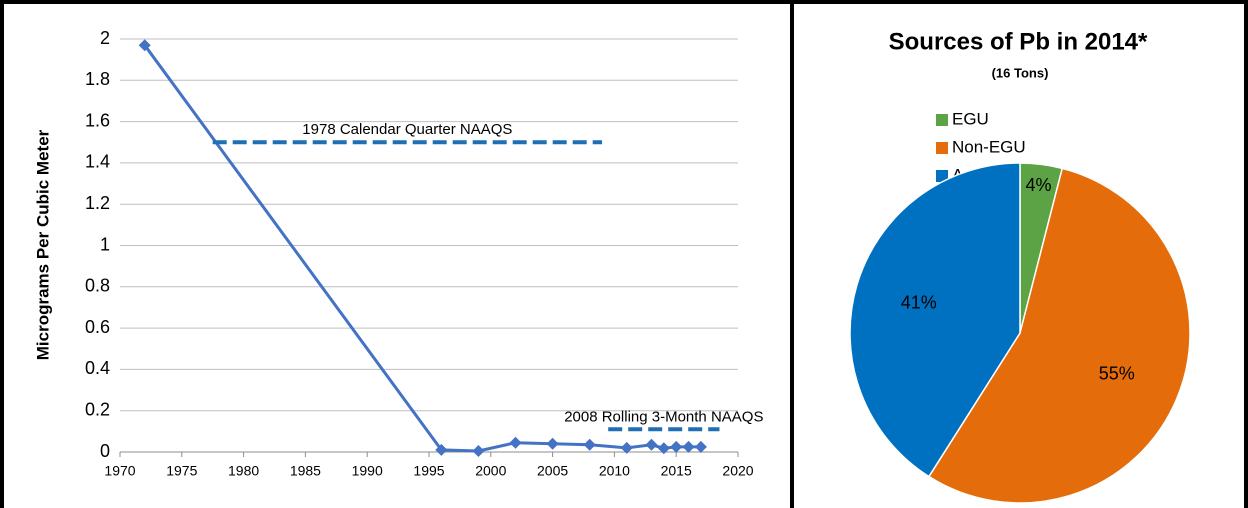  What do you see at coordinates (97, 79) in the screenshot?
I see `y-tick-label: 1.8` at bounding box center [97, 79].